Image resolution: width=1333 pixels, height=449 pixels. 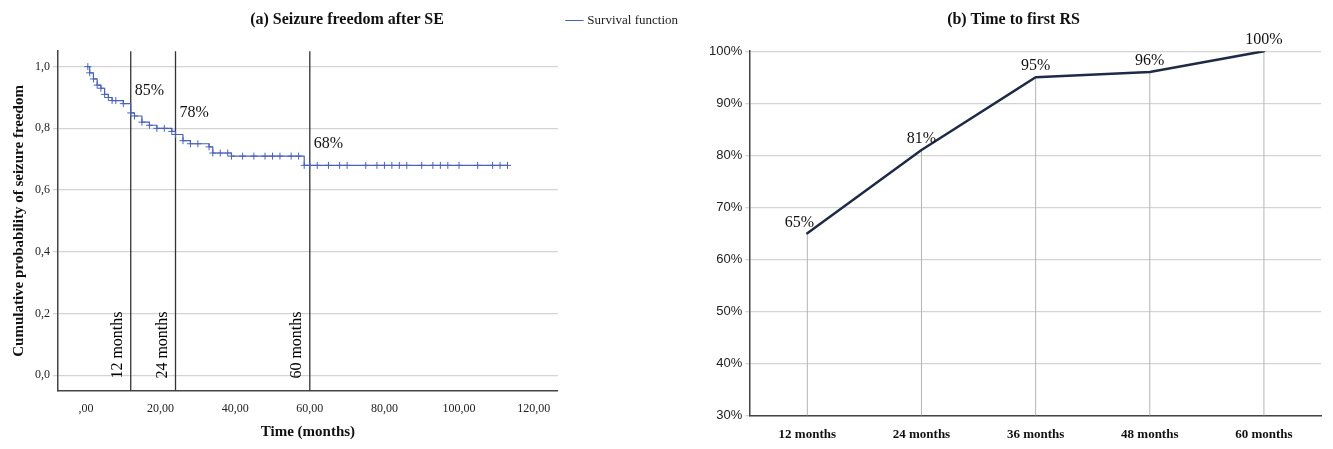 I want to click on y-tick-label: 60%, so click(x=729, y=258).